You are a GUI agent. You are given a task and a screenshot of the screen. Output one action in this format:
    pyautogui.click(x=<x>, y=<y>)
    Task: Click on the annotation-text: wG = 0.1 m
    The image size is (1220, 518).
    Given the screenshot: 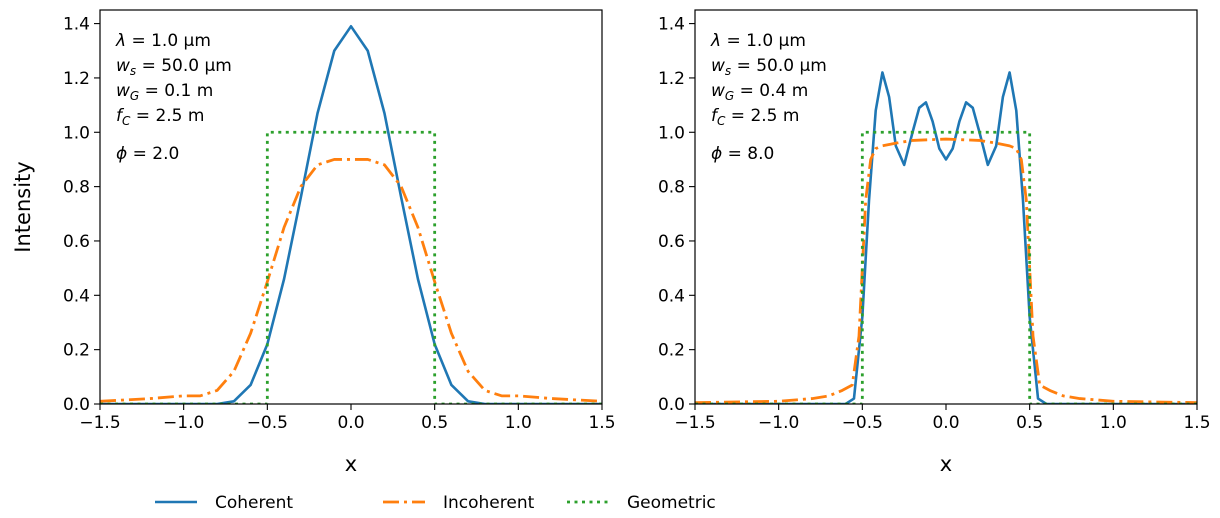 What is the action you would take?
    pyautogui.click(x=164, y=92)
    